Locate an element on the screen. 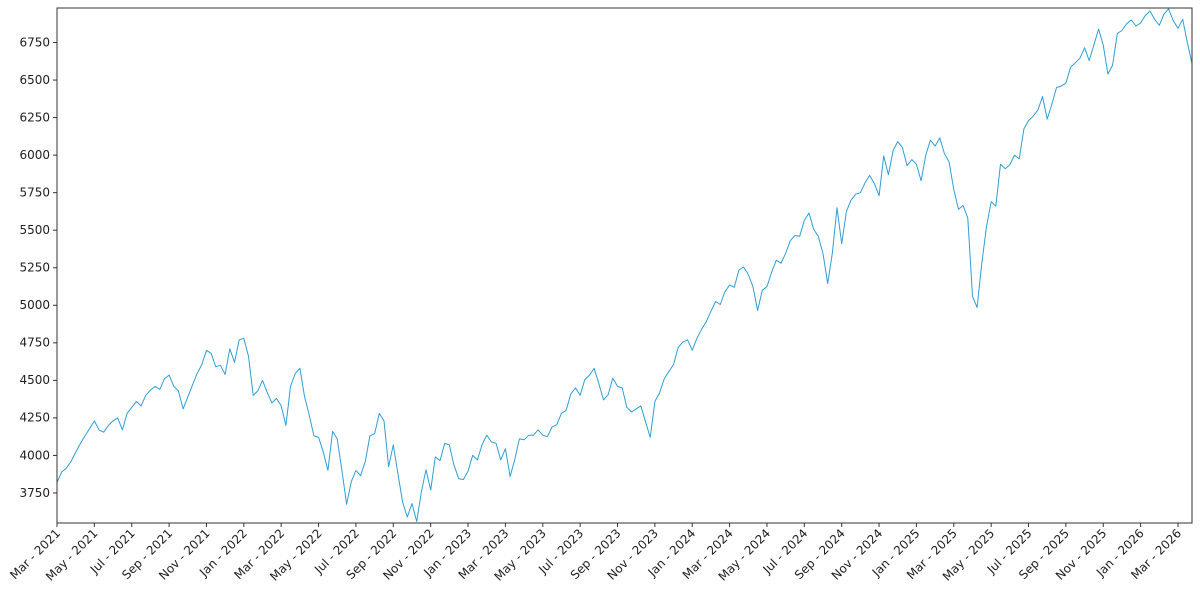  y-tick-label: 5500 is located at coordinates (34, 230).